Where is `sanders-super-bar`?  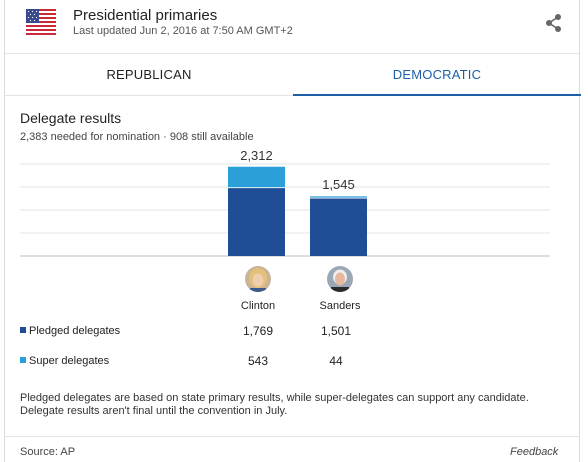 sanders-super-bar is located at coordinates (338, 197).